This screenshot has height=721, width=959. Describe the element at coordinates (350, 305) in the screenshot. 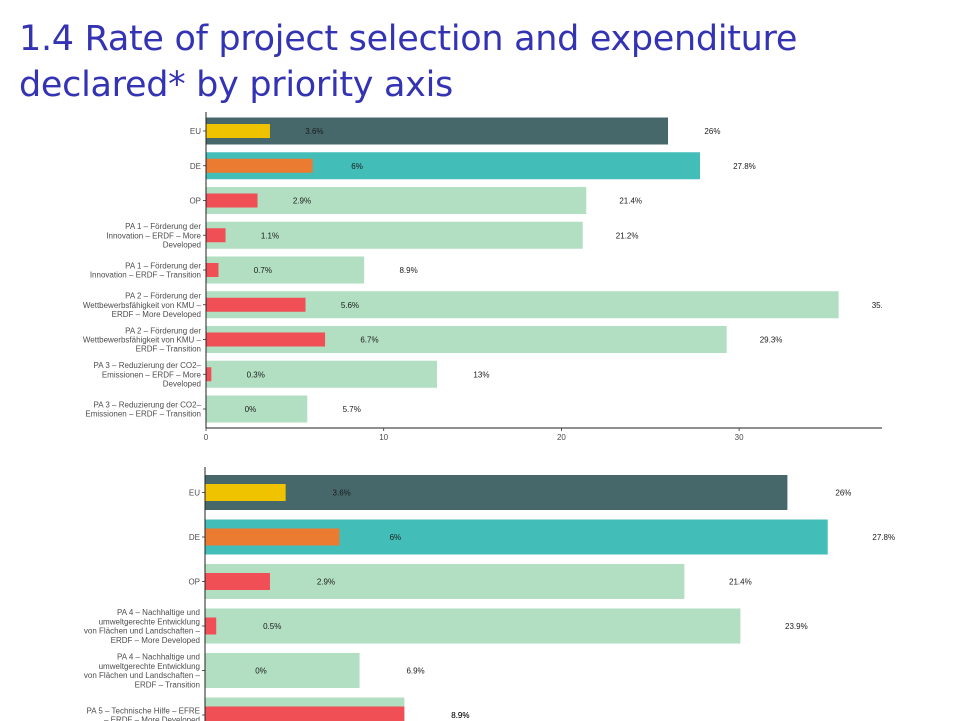

I see `value-label-inner: 5.6%` at that location.